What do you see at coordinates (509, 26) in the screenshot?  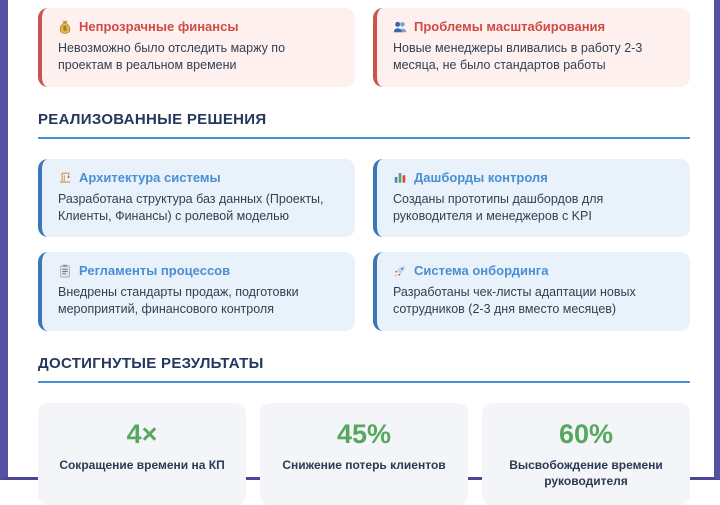 I see `problem-card-title: Проблемы масштабирования` at bounding box center [509, 26].